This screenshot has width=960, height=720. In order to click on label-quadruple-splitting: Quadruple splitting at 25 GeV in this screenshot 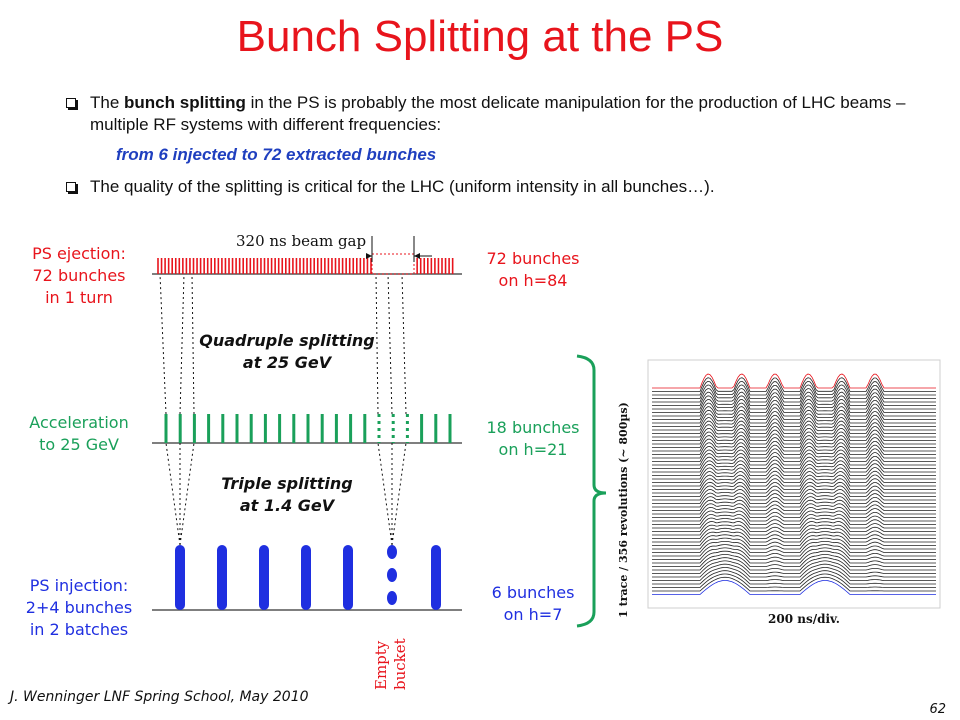, I will do `click(287, 352)`.